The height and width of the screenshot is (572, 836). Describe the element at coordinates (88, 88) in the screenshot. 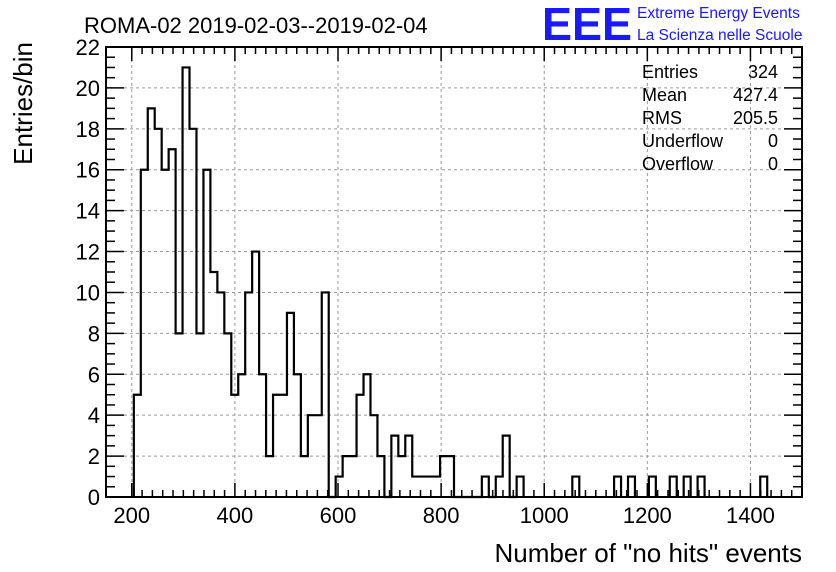

I see `y-tick-label: 20` at that location.